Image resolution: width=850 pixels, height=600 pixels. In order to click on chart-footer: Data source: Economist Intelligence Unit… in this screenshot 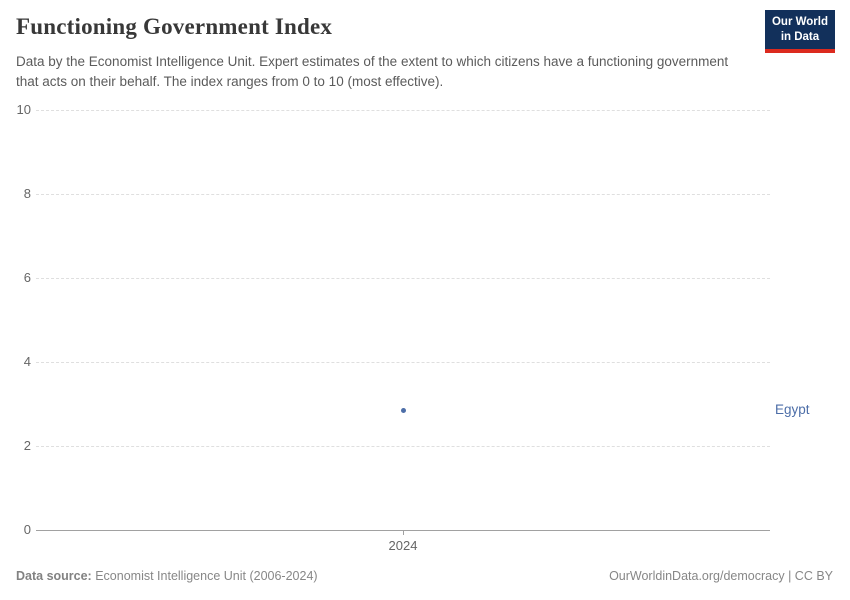, I will do `click(424, 576)`.